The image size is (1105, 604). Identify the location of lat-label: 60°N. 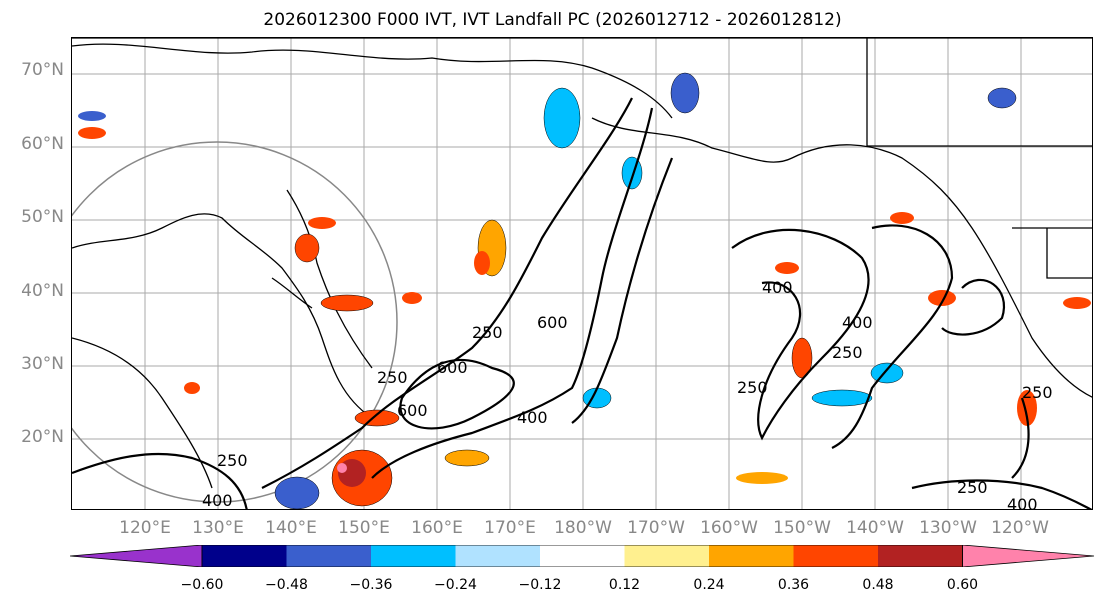
(42, 144).